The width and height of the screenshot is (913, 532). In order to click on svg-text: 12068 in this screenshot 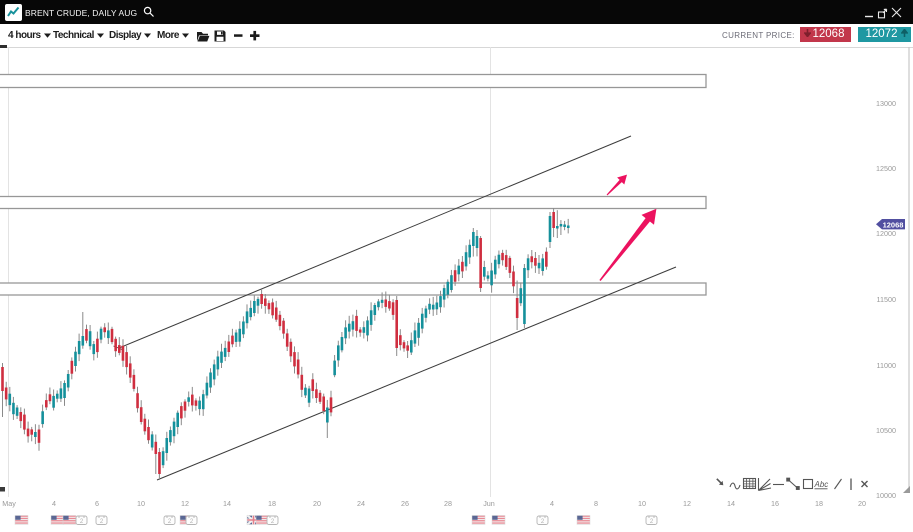, I will do `click(893, 224)`.